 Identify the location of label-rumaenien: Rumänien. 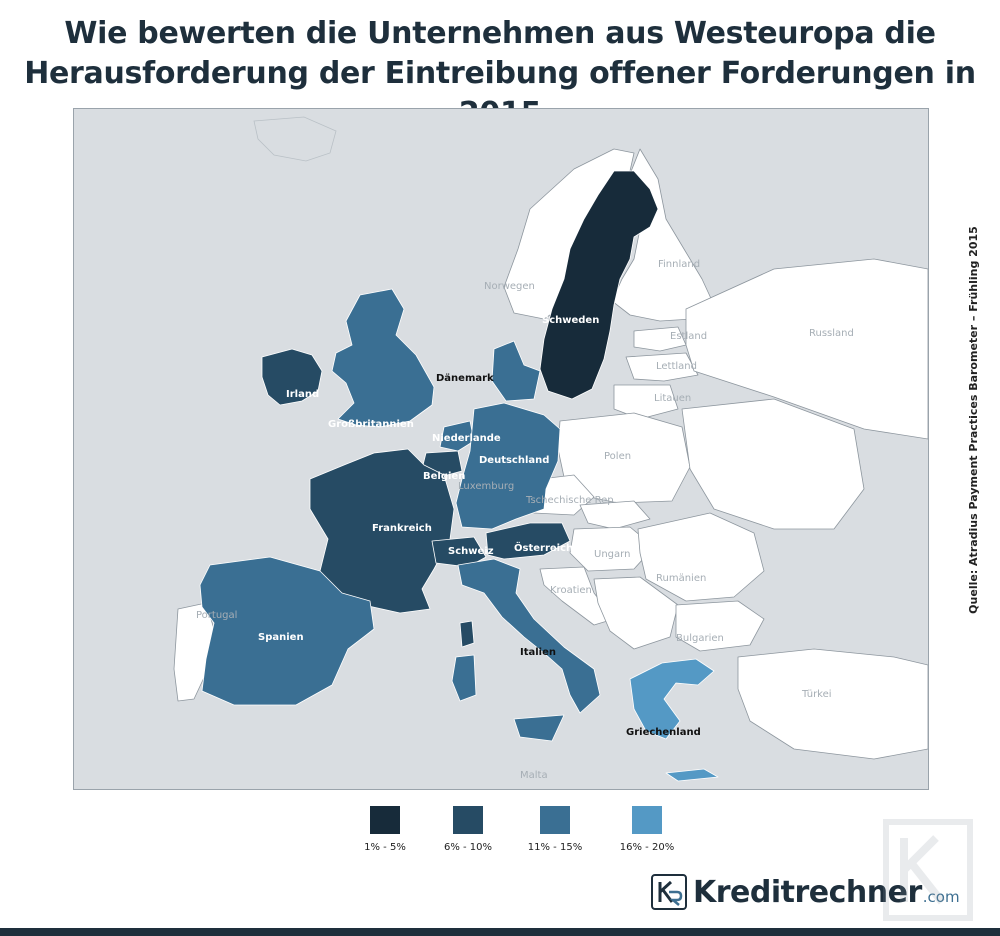
(681, 578).